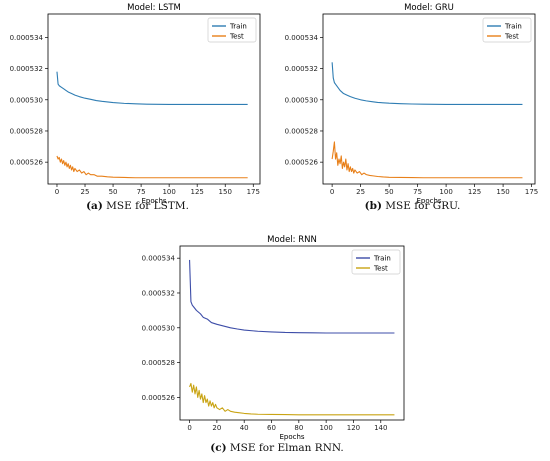 The width and height of the screenshot is (550, 461). Describe the element at coordinates (168, 192) in the screenshot. I see `chart-lstm-xtick-label: 100` at that location.